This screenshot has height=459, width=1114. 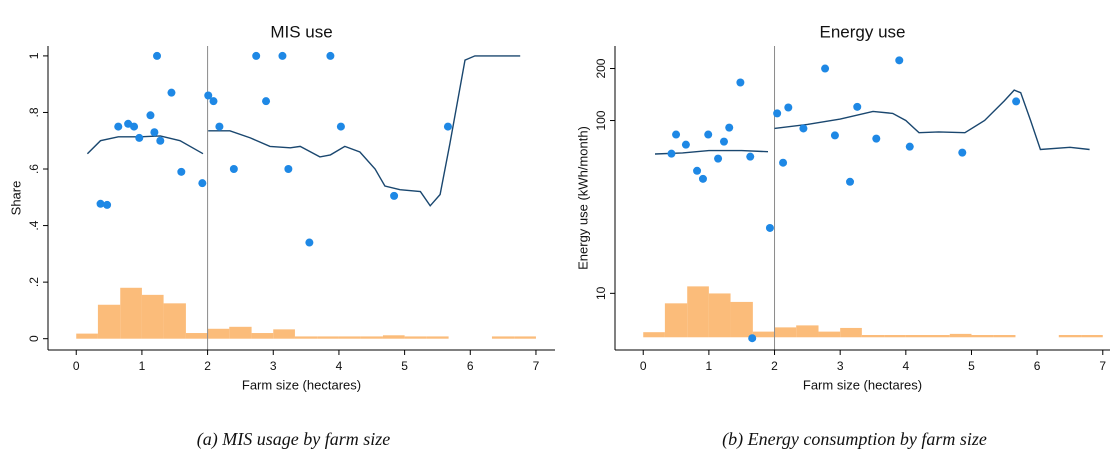 I want to click on y-tick-label: 0, so click(x=34, y=338).